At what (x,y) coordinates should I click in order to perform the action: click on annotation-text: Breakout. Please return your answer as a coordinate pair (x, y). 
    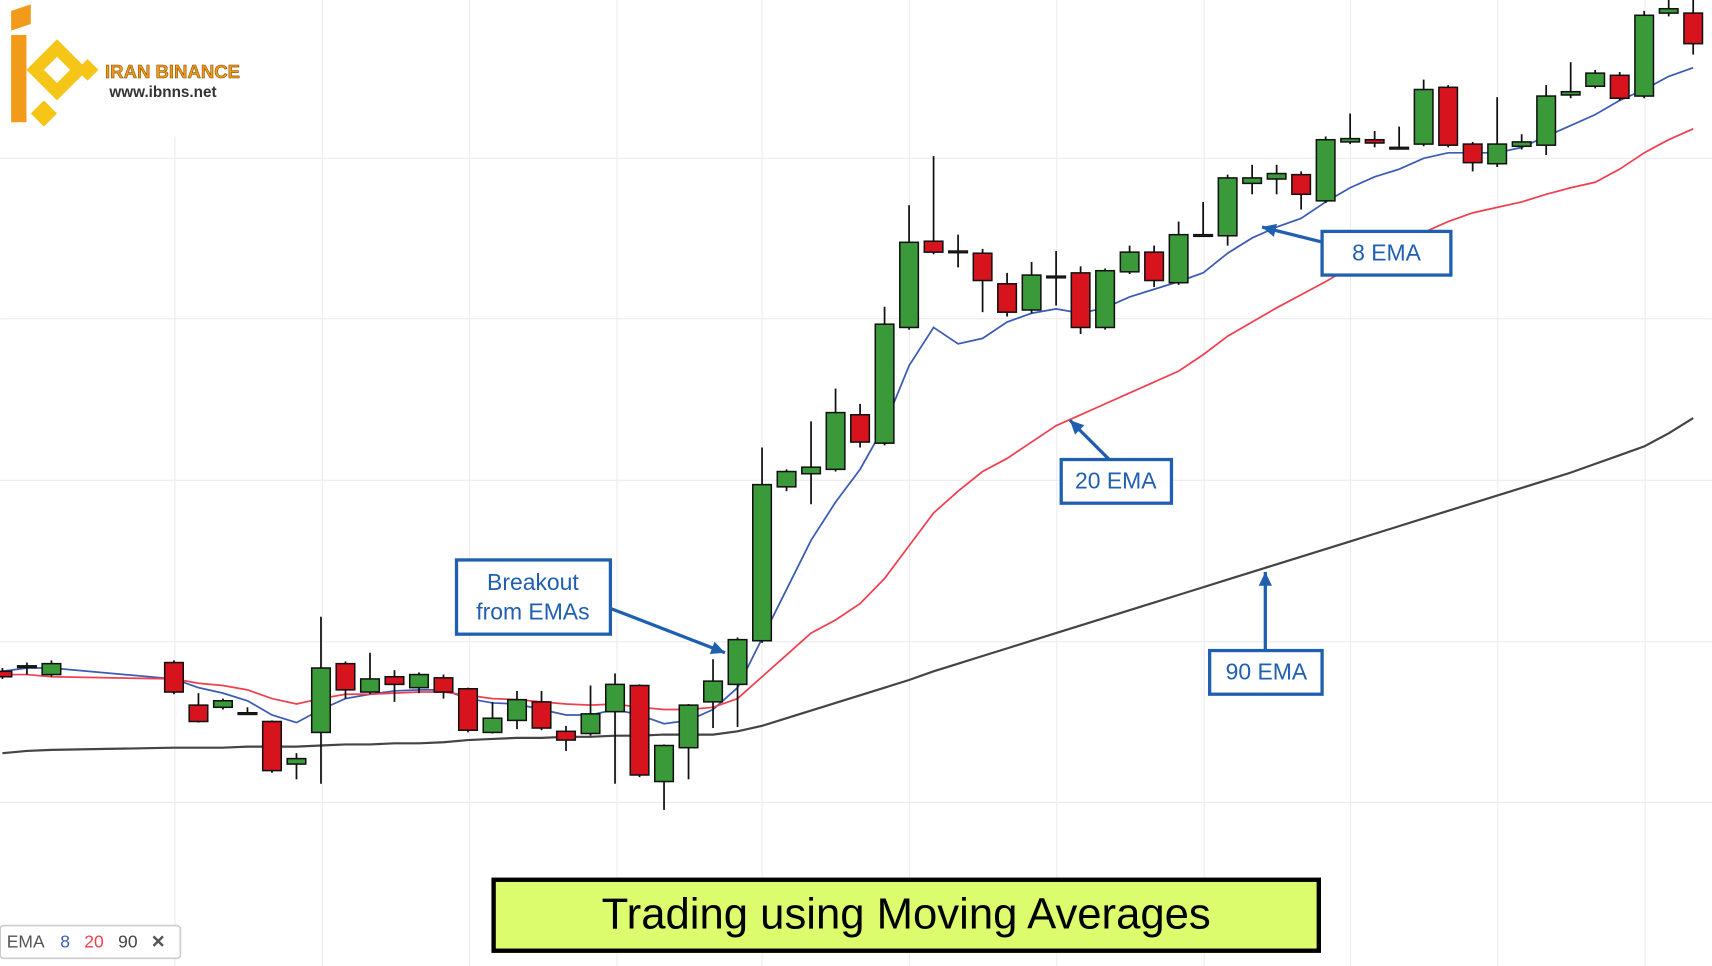
    Looking at the image, I should click on (533, 582).